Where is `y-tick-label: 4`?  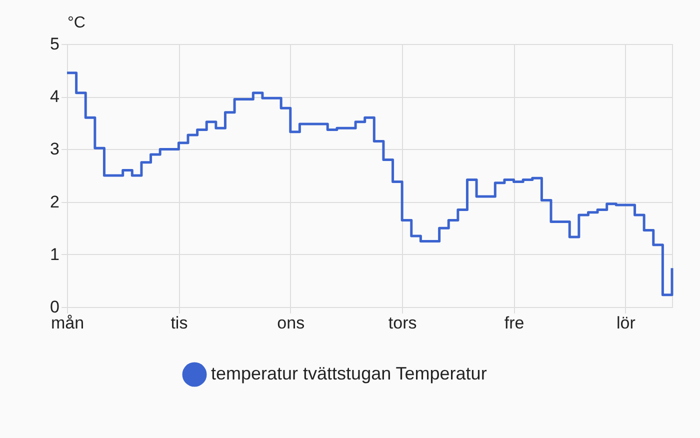
y-tick-label: 4 is located at coordinates (55, 96).